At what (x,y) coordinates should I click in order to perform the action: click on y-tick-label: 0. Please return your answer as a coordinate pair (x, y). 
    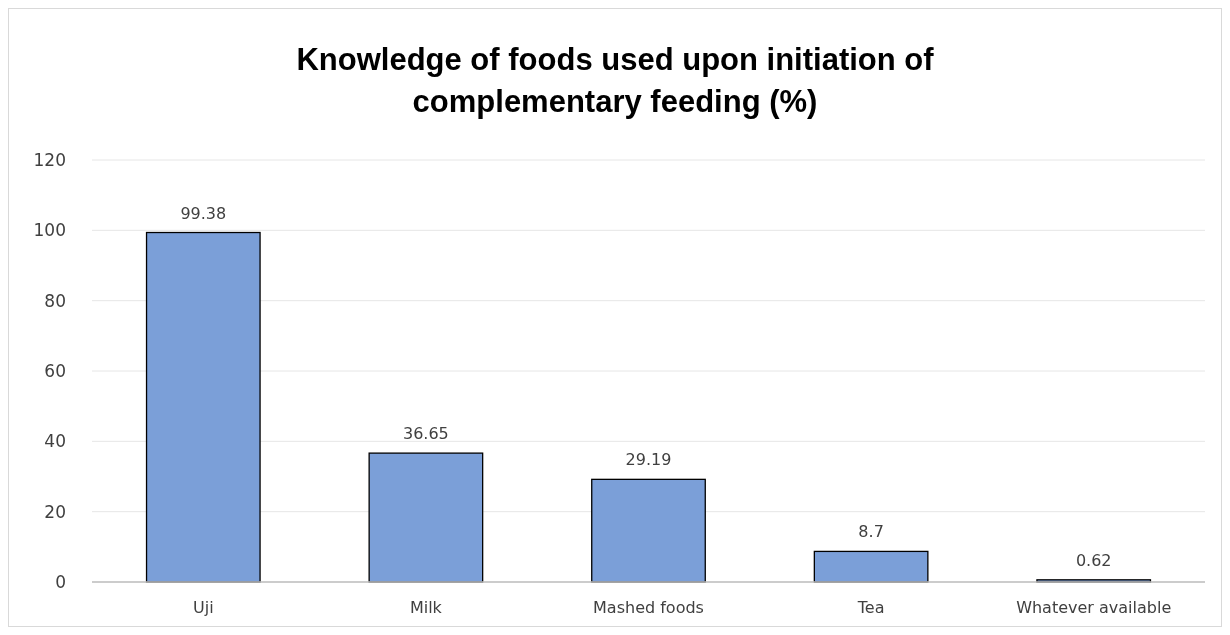
    Looking at the image, I should click on (60, 582).